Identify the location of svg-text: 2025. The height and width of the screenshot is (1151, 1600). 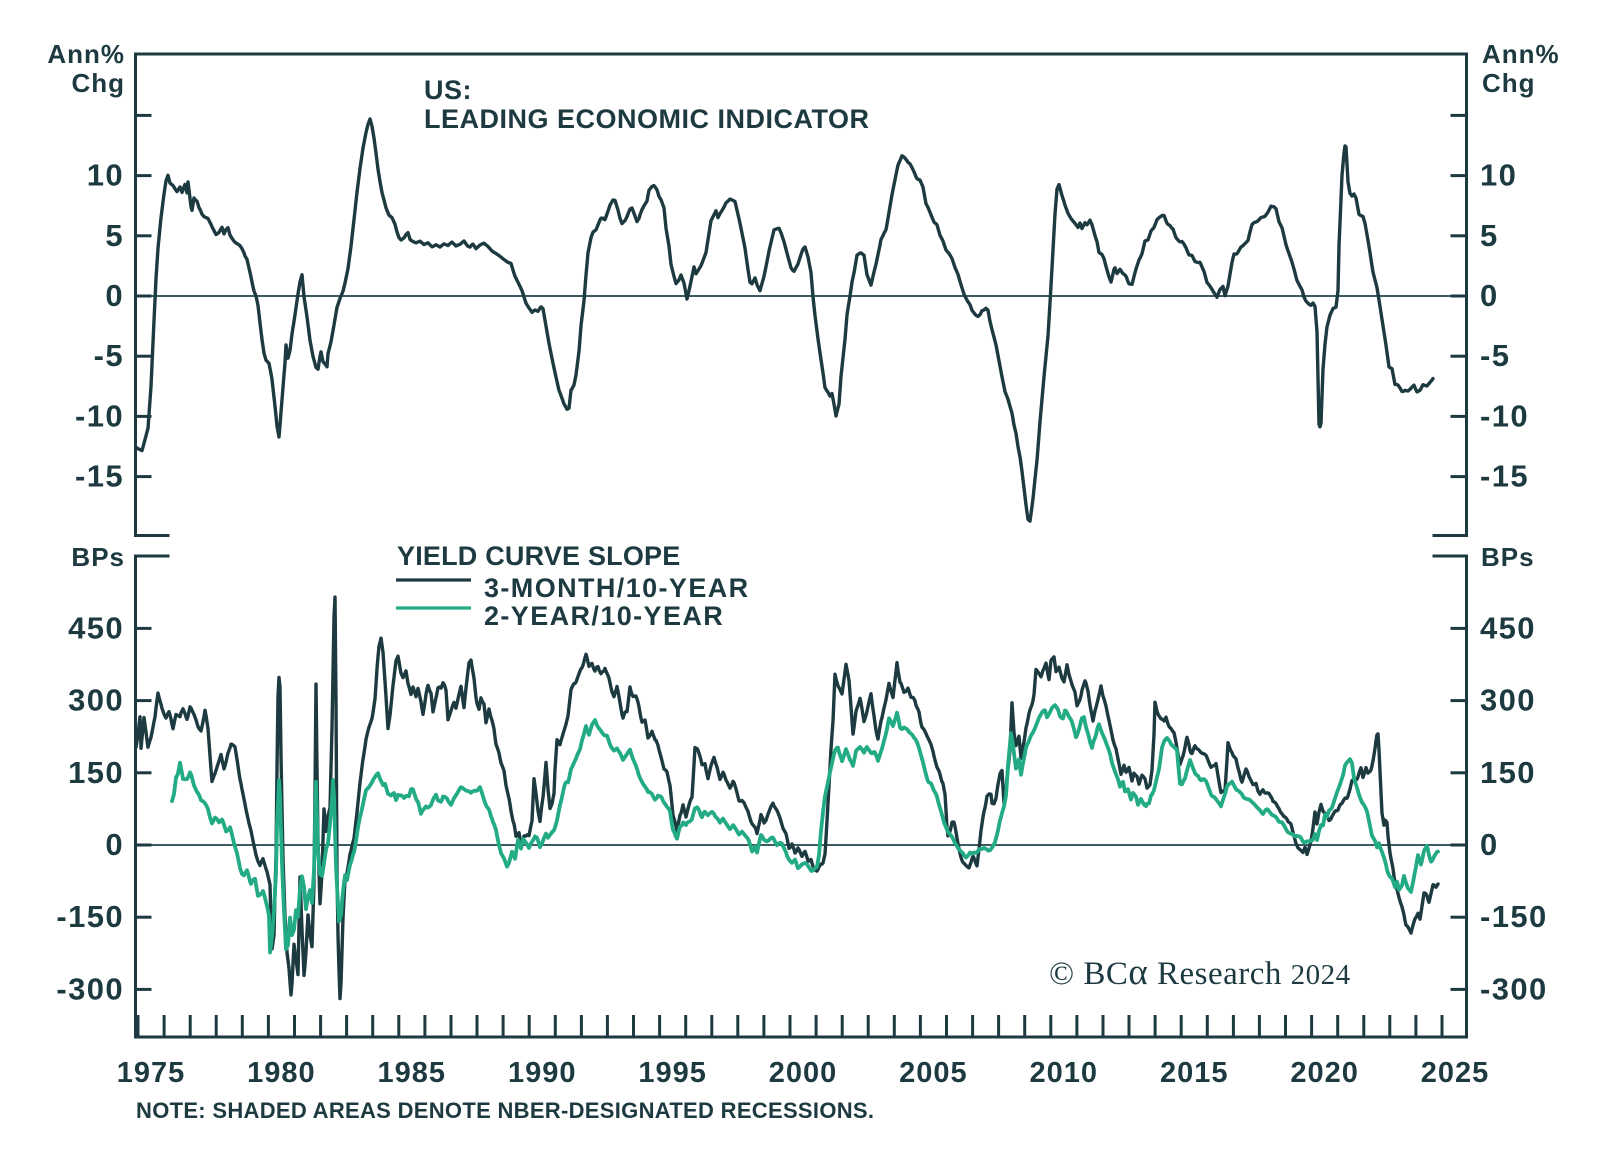
(1455, 1073).